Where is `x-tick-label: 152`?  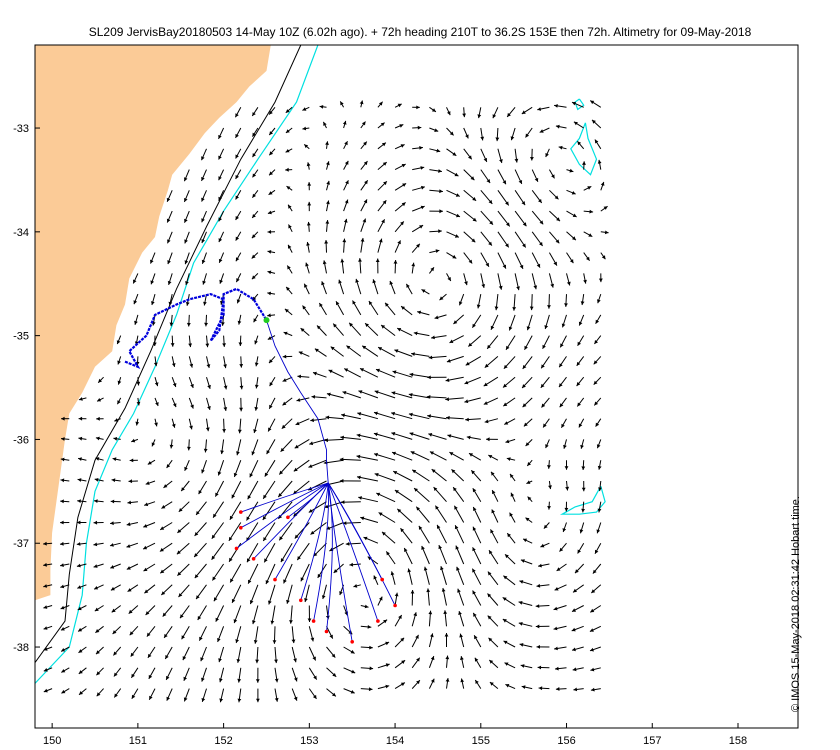 x-tick-label: 152 is located at coordinates (223, 741).